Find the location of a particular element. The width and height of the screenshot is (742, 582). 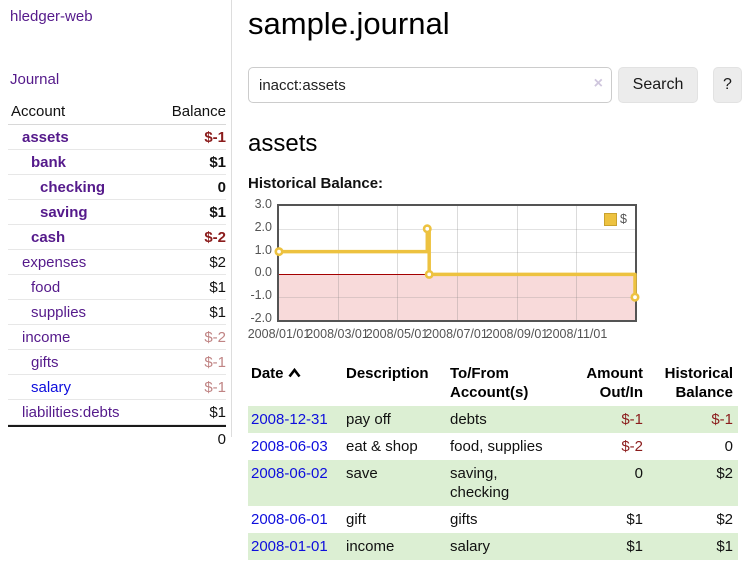

table-row: 2008-06-01 gift gifts $1 $2 is located at coordinates (493, 519).